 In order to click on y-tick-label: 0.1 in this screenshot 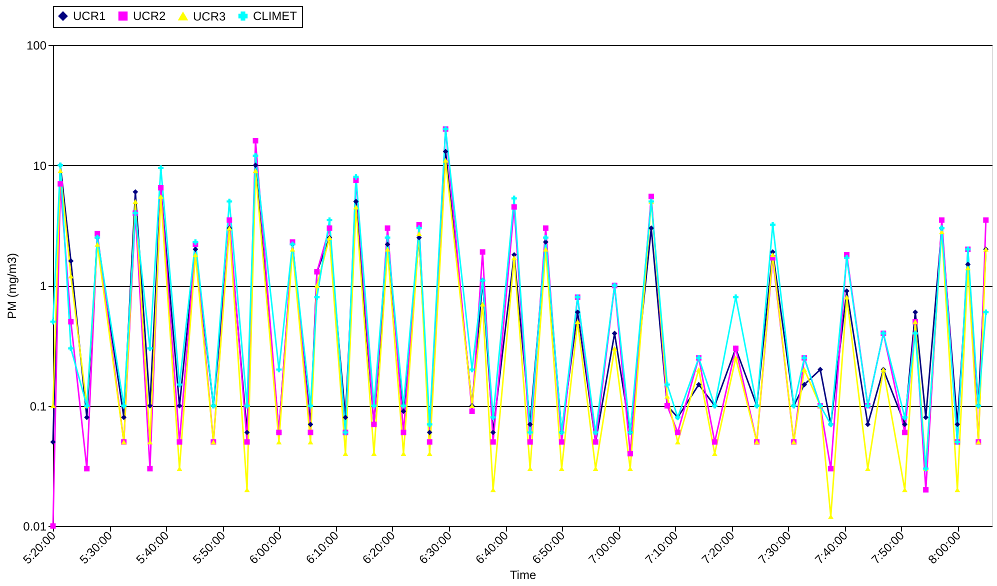, I will do `click(38, 406)`.